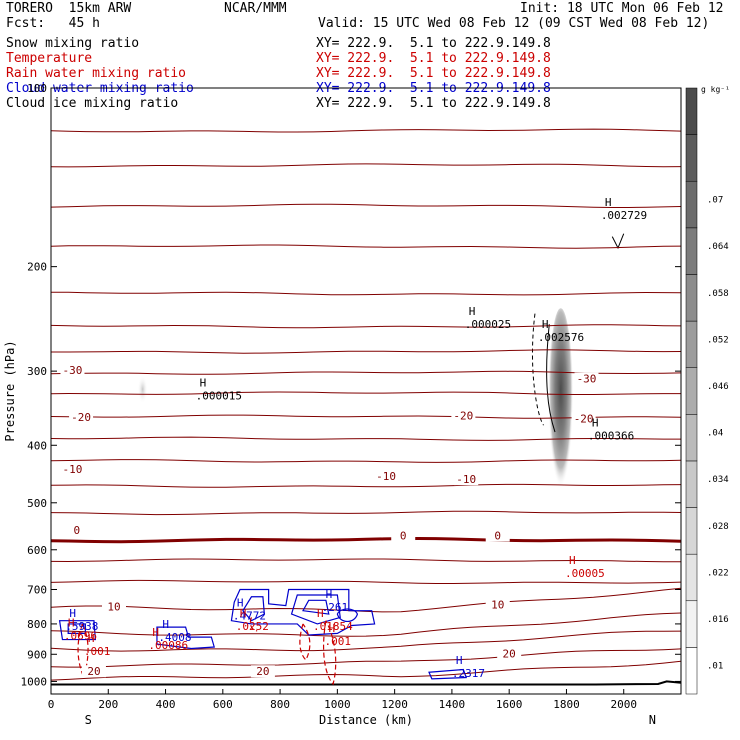 The width and height of the screenshot is (740, 740). What do you see at coordinates (566, 704) in the screenshot?
I see `x-tick-label: 1800` at bounding box center [566, 704].